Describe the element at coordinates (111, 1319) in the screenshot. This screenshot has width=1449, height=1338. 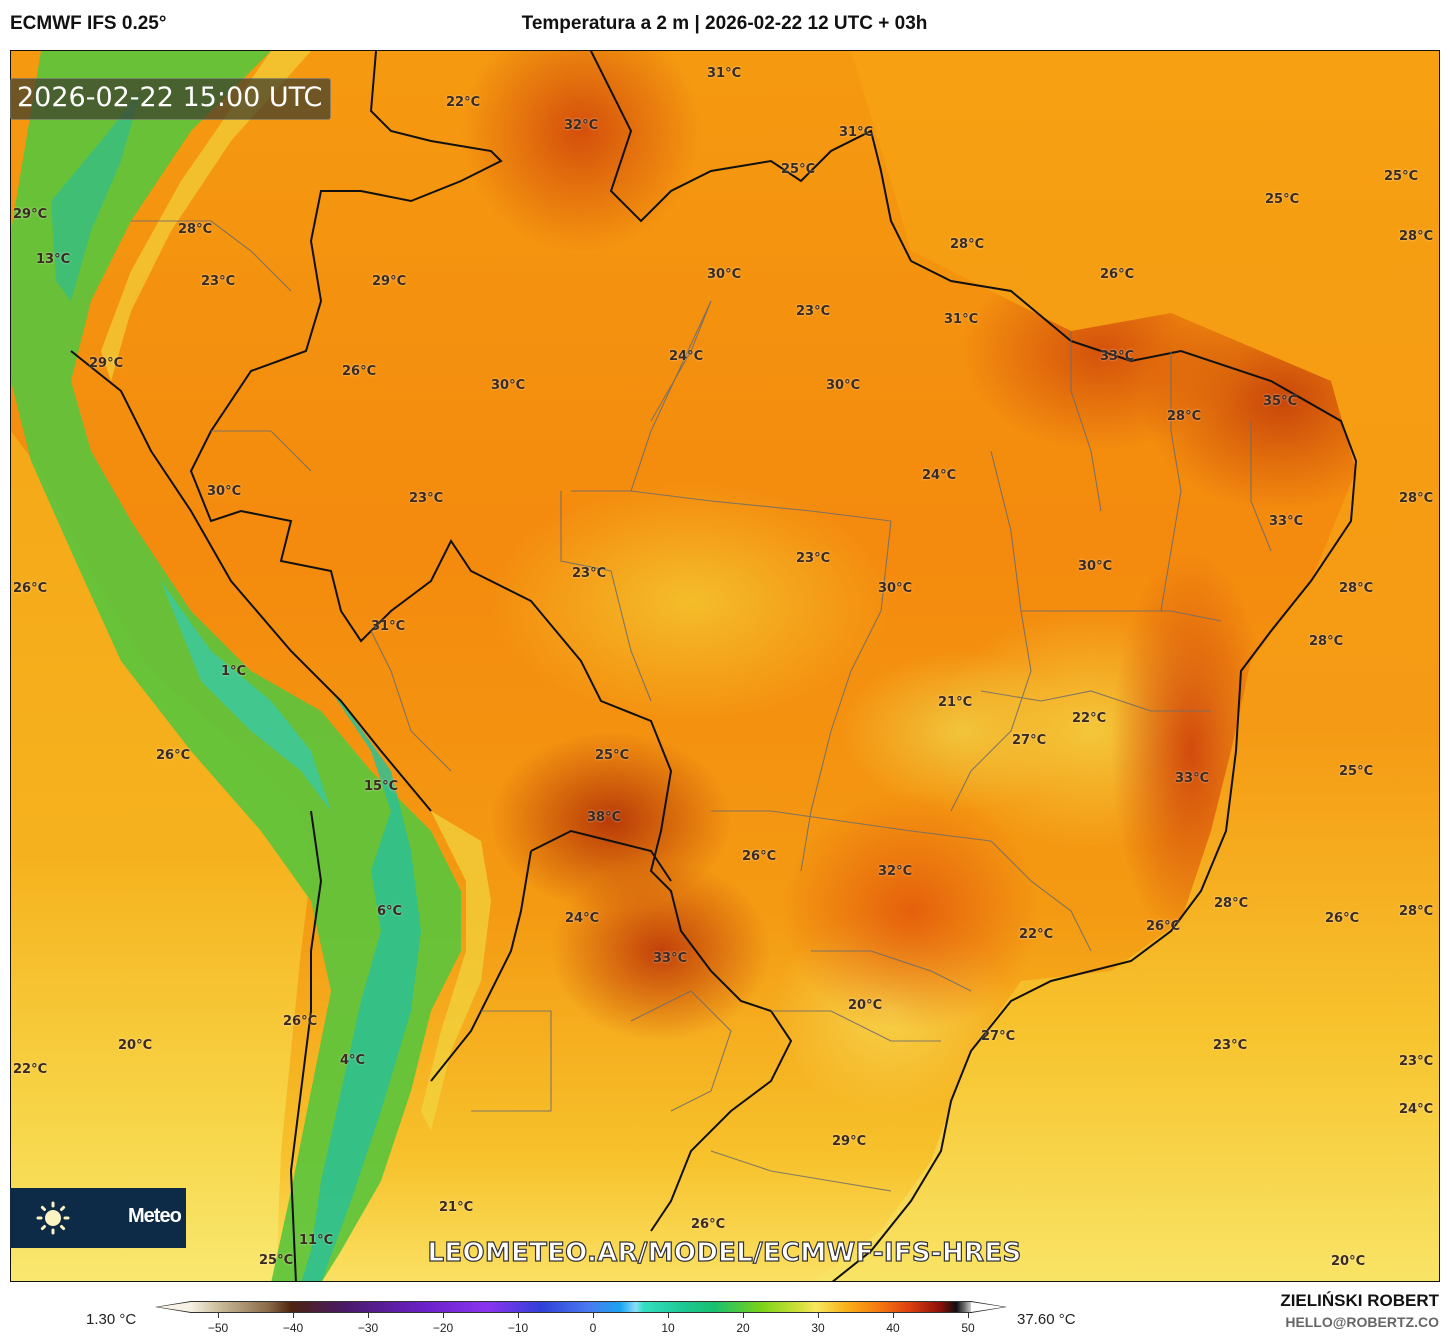
I see `colorbar-min-label: 1.30 °C` at that location.